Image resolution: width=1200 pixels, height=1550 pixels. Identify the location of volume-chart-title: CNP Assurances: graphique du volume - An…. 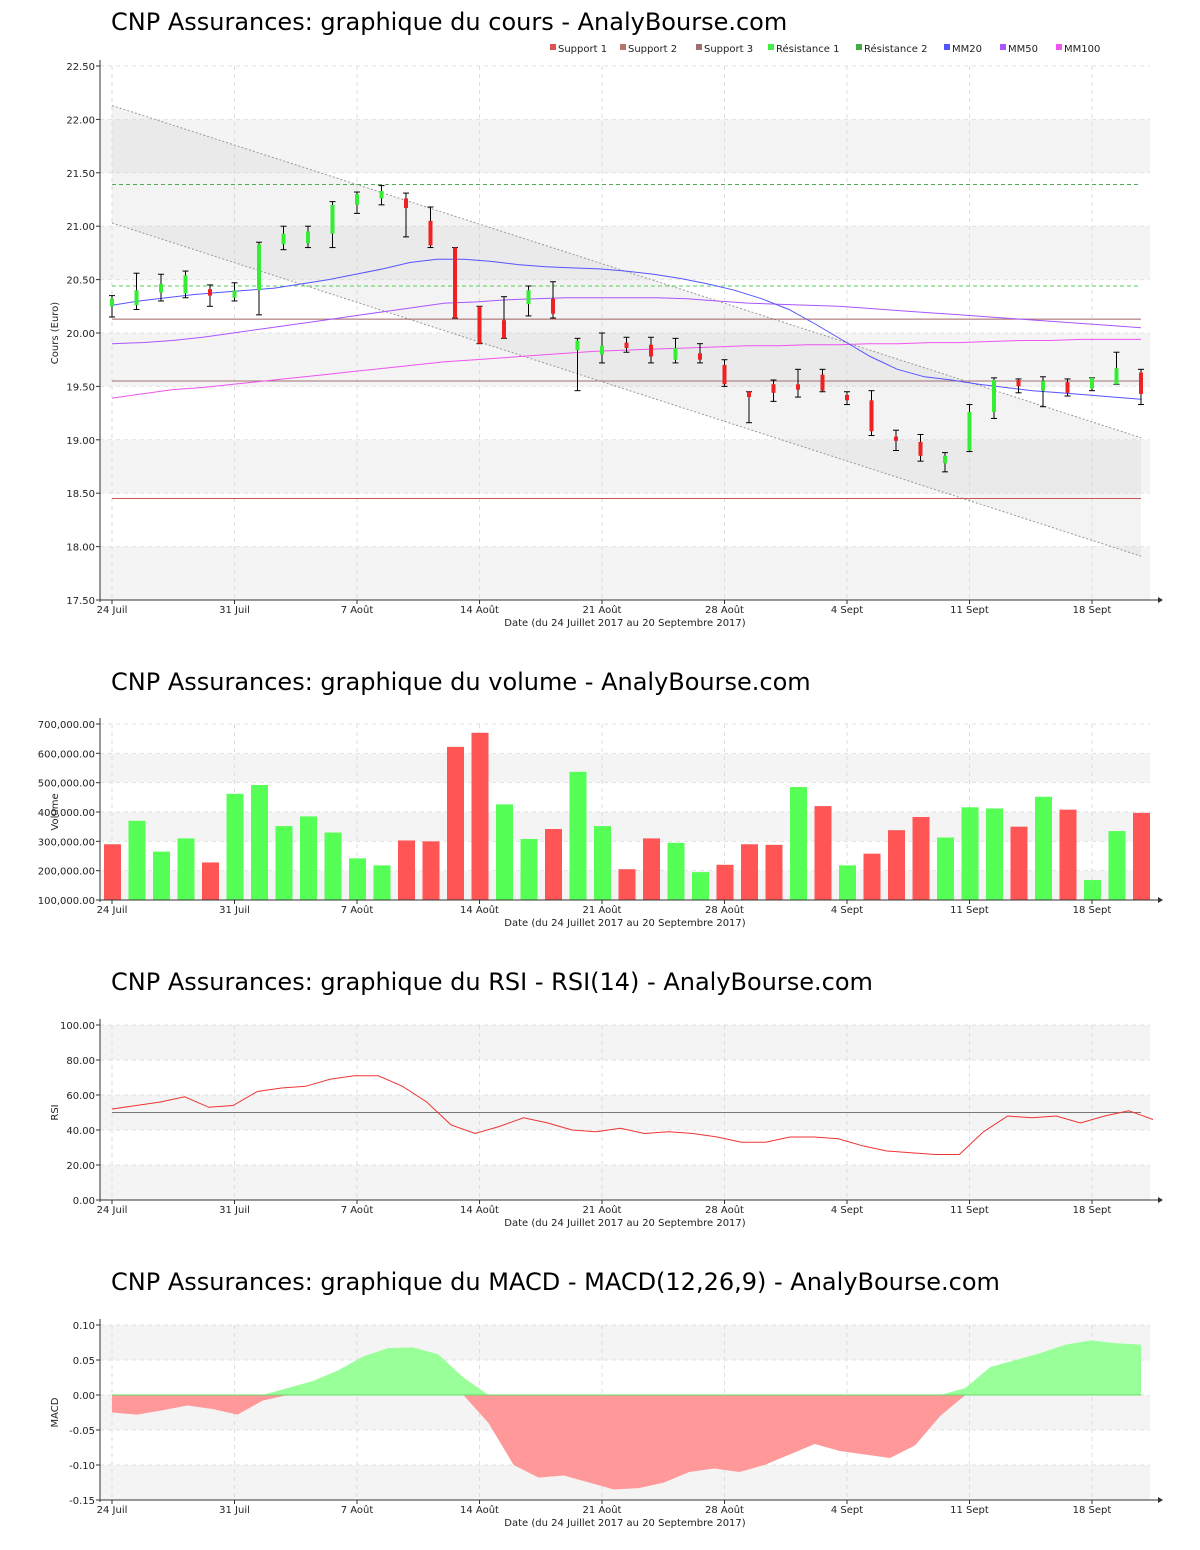
(461, 682).